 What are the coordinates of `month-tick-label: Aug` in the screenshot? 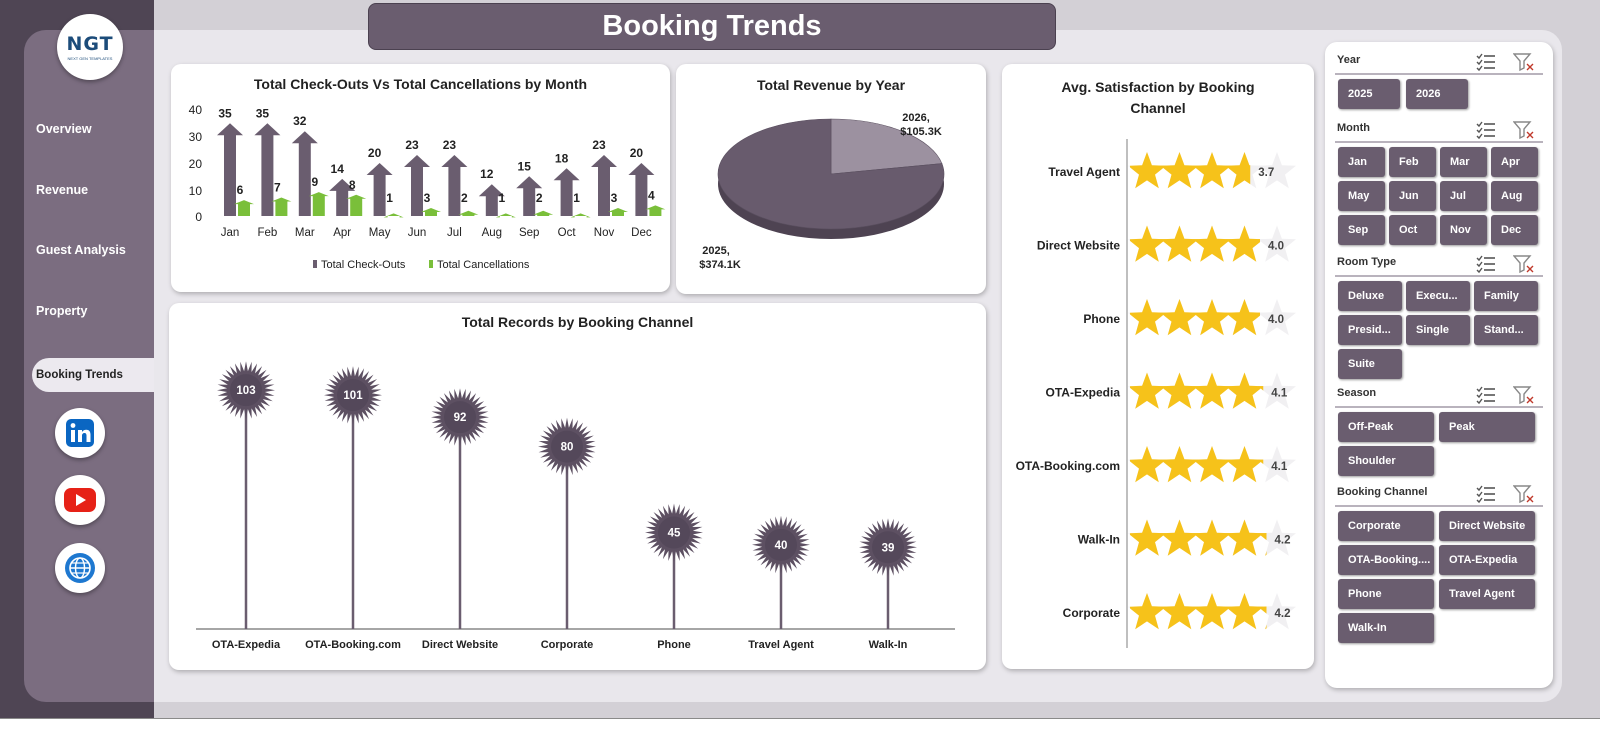 It's located at (492, 233).